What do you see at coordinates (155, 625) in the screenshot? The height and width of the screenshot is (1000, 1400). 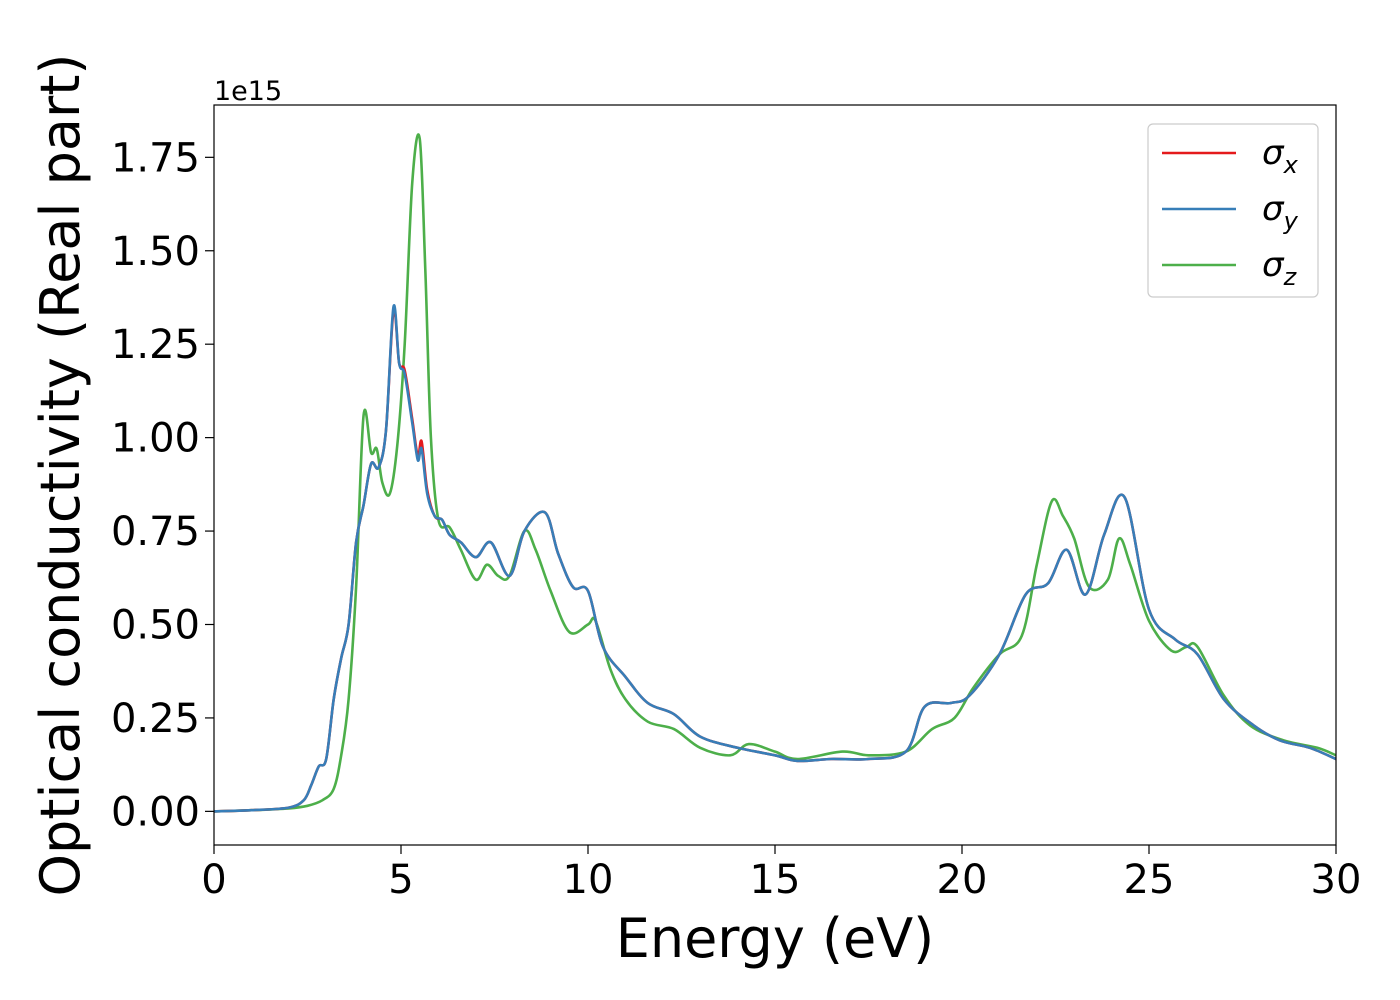 I see `y-tick-label: 0.50` at bounding box center [155, 625].